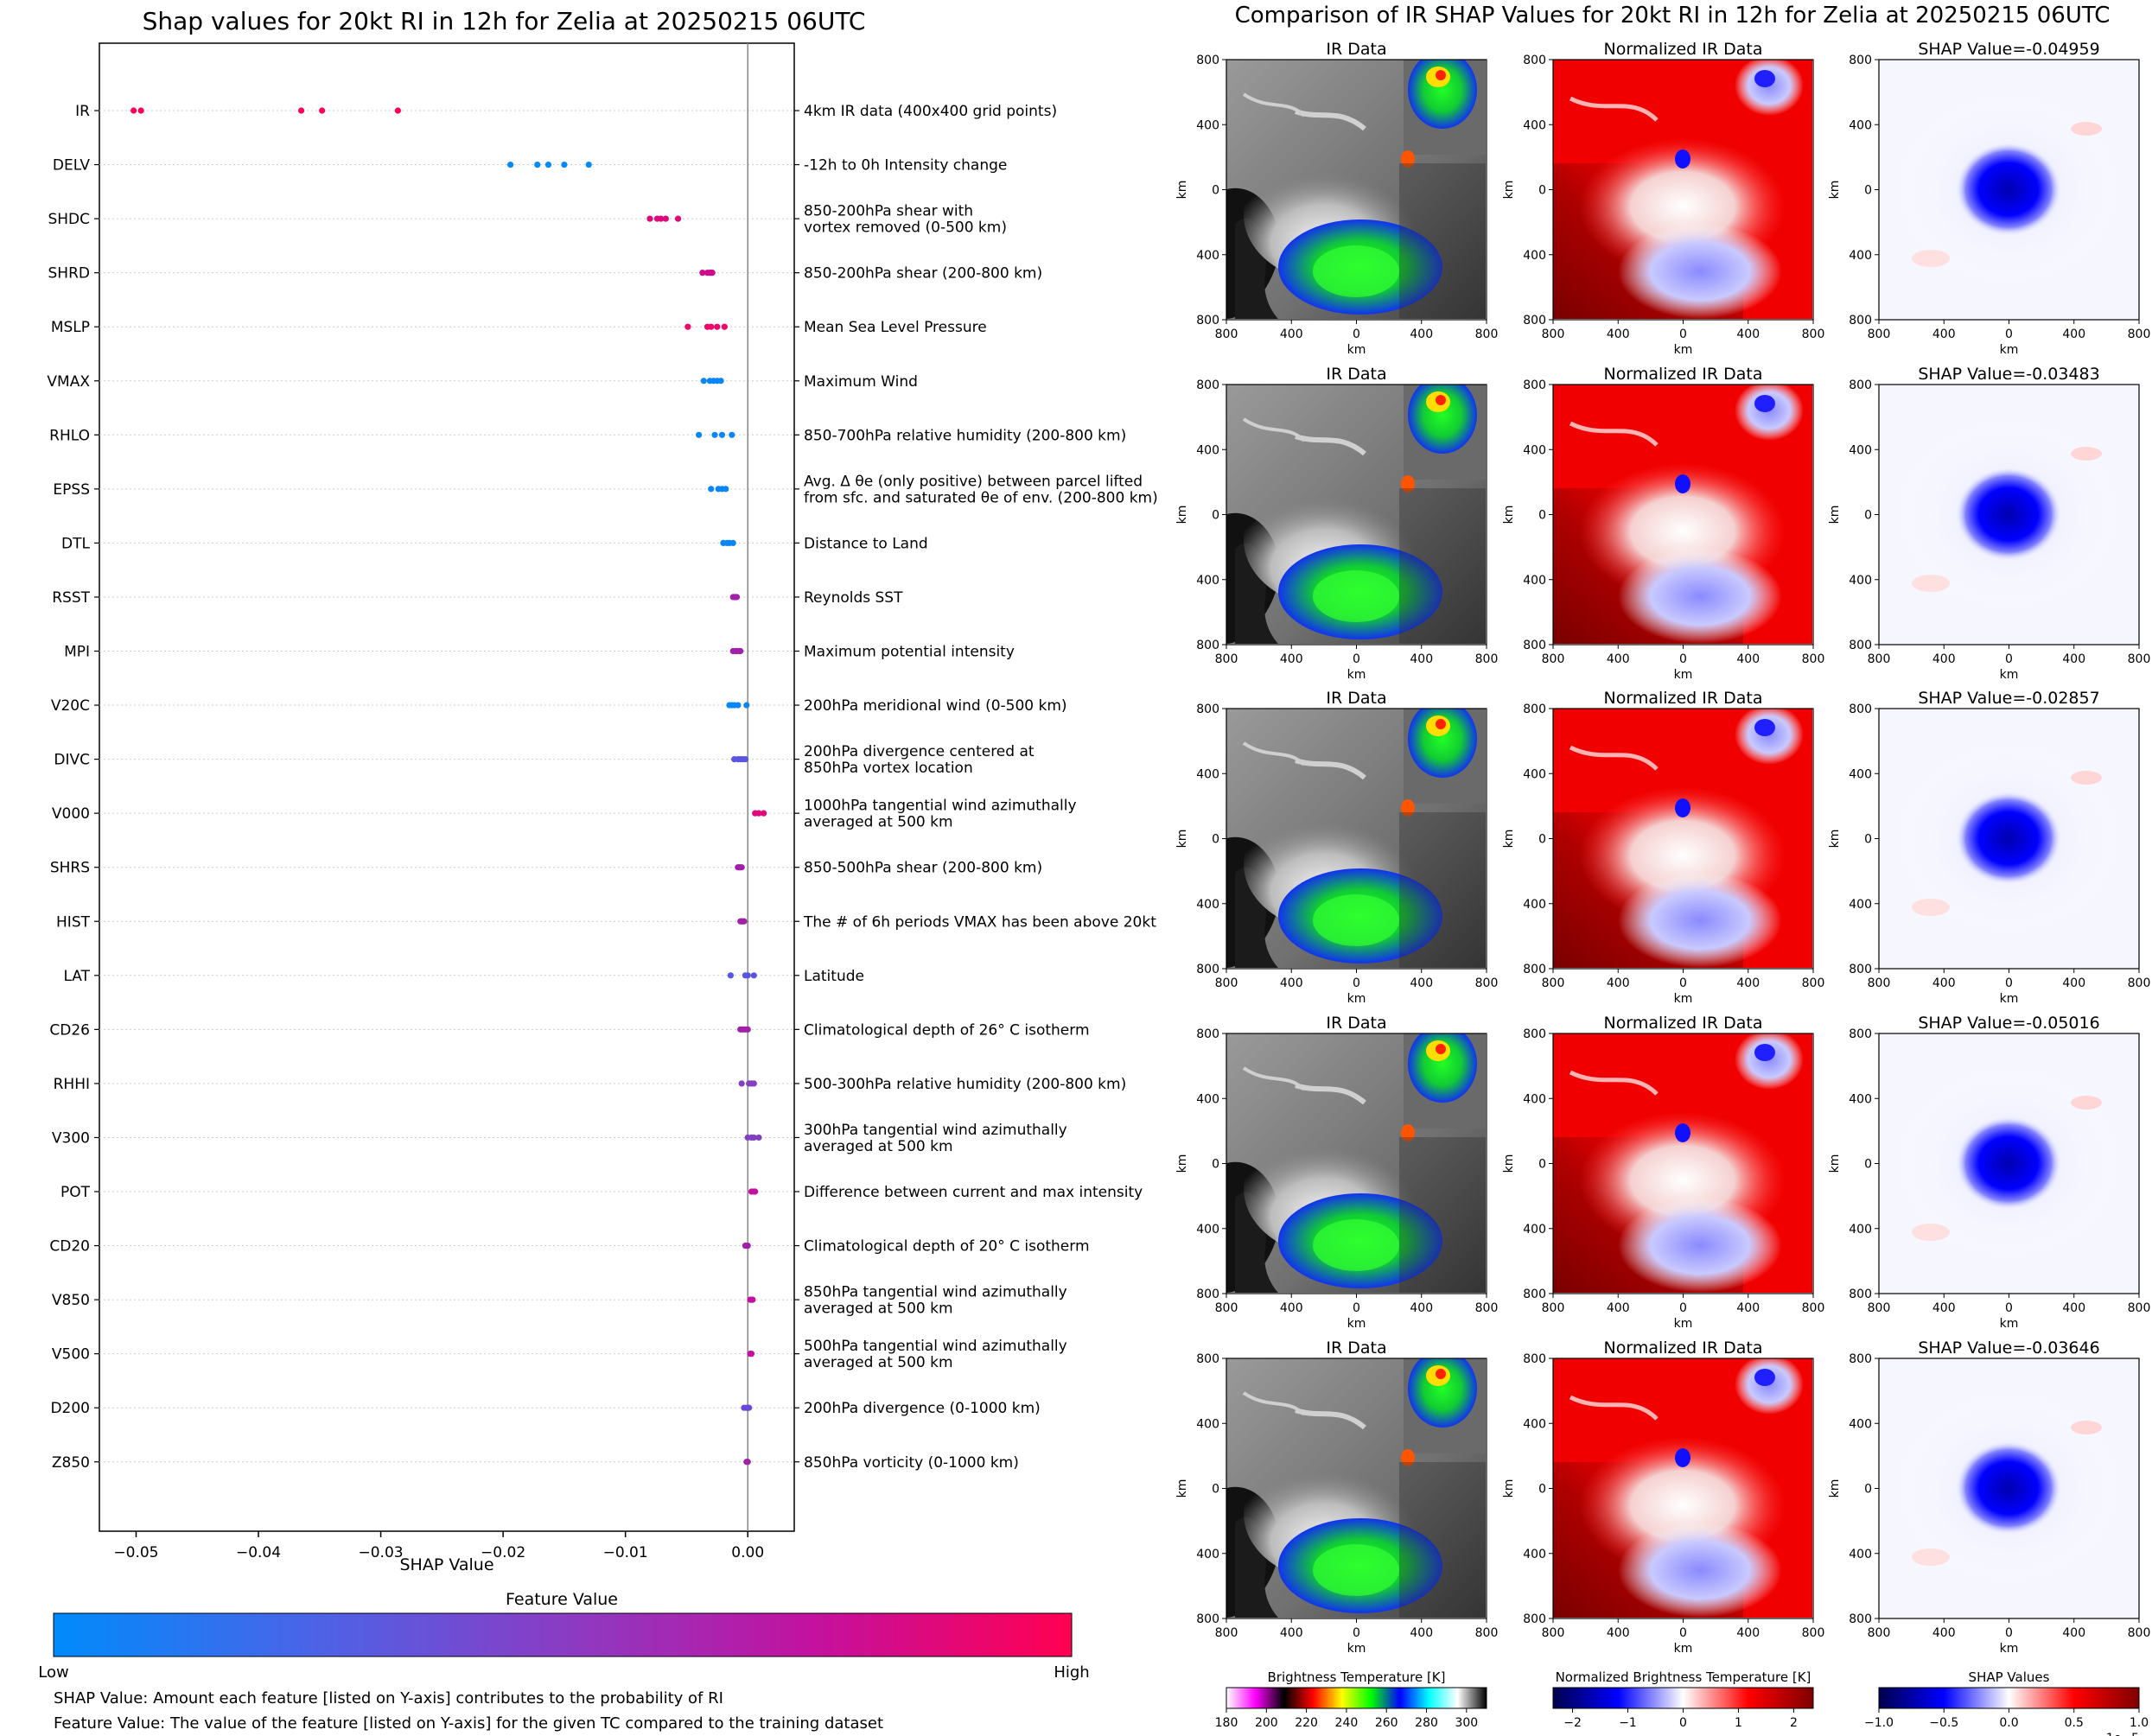 Image resolution: width=2152 pixels, height=1736 pixels. I want to click on shap-point-shrd, so click(712, 273).